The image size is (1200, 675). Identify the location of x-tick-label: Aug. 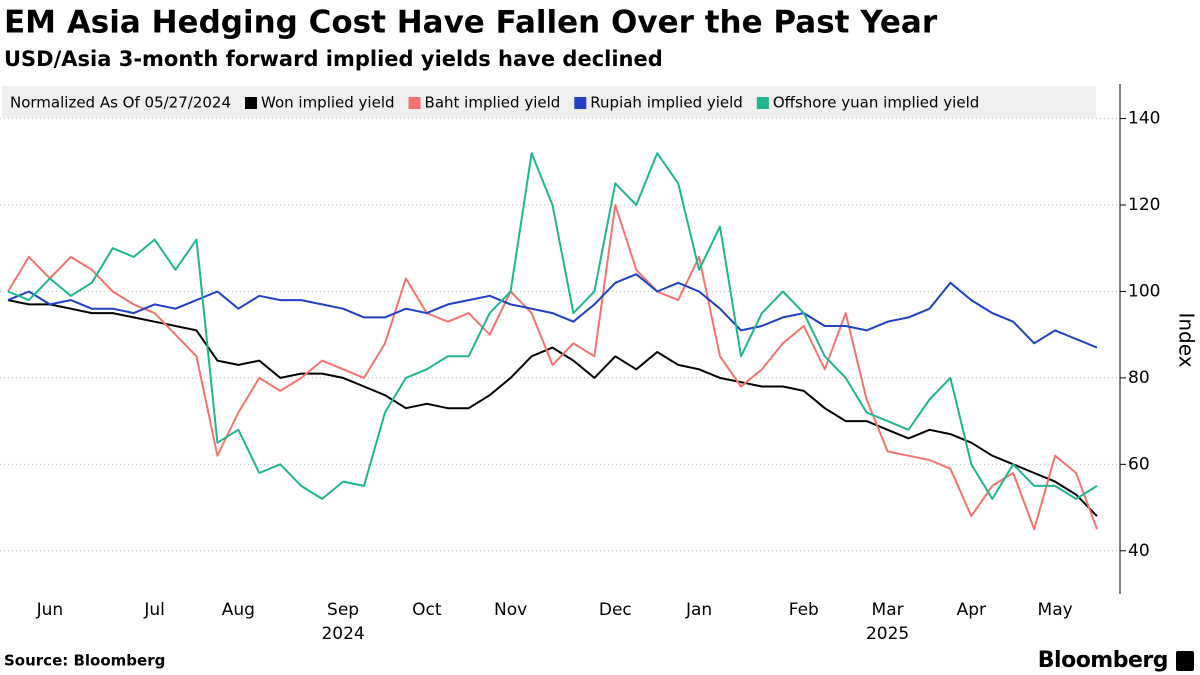
(238, 610).